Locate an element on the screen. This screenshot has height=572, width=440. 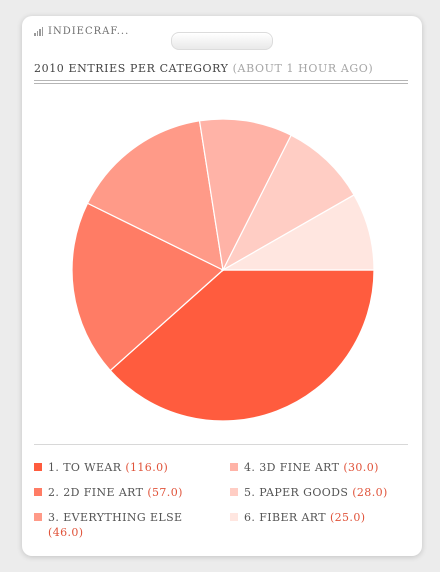
drag-handle is located at coordinates (222, 41).